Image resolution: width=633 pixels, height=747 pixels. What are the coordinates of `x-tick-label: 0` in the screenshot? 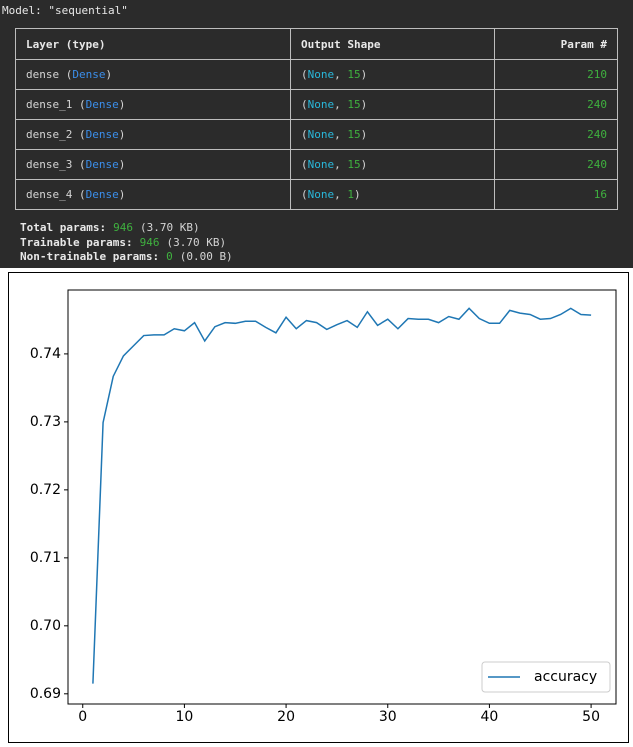 It's located at (82, 717).